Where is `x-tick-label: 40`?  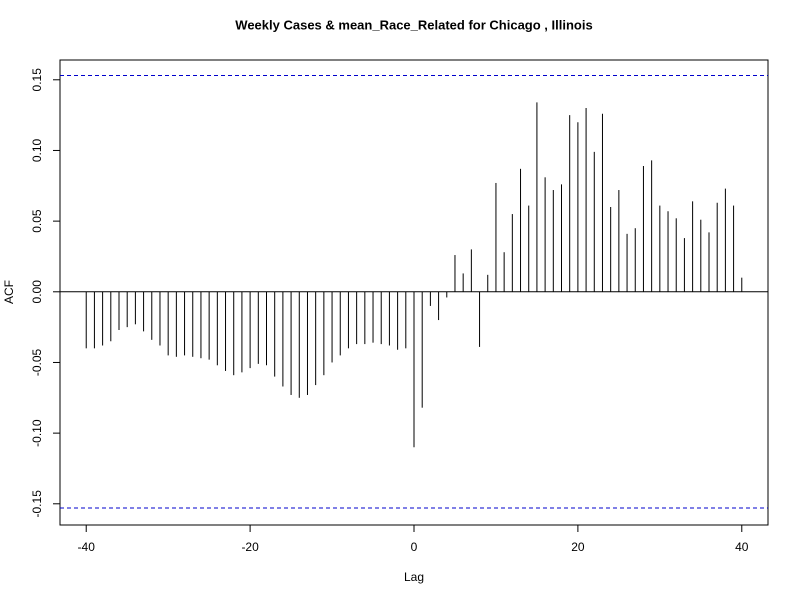
x-tick-label: 40 is located at coordinates (742, 547).